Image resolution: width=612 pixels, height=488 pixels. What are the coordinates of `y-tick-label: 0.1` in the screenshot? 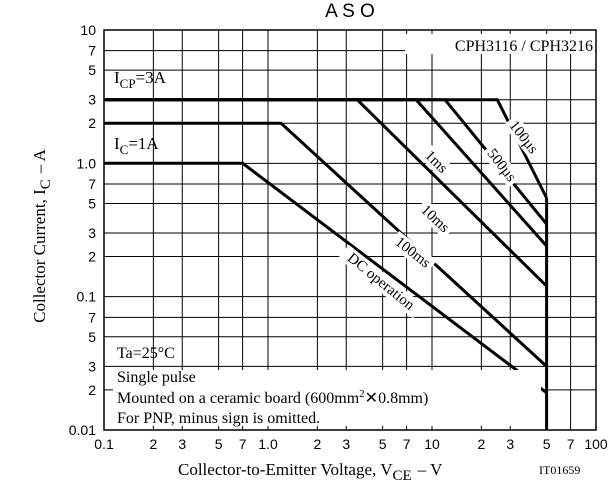 It's located at (87, 297).